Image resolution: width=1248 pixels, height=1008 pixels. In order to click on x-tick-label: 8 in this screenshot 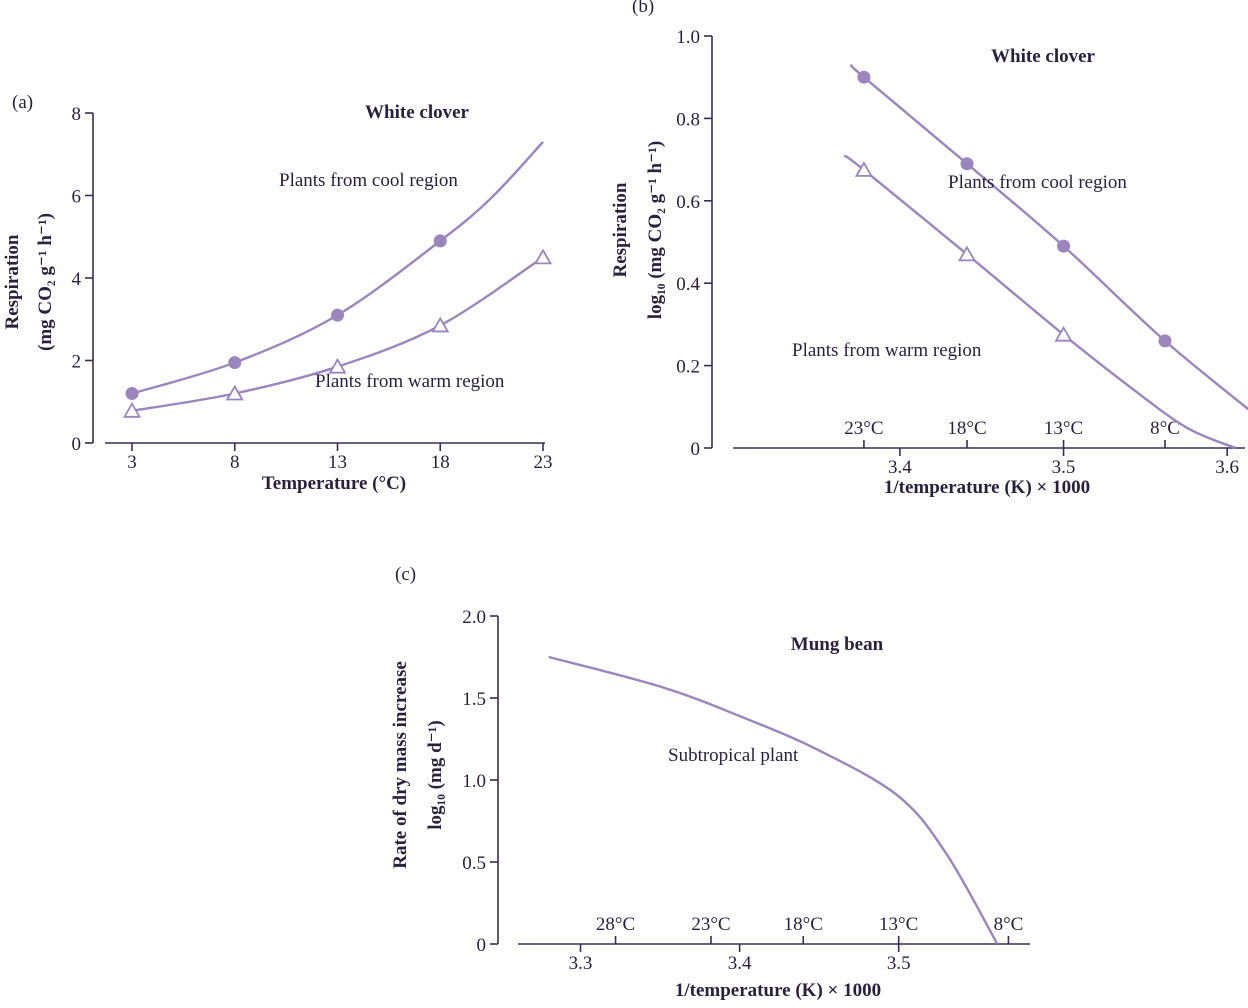, I will do `click(235, 462)`.